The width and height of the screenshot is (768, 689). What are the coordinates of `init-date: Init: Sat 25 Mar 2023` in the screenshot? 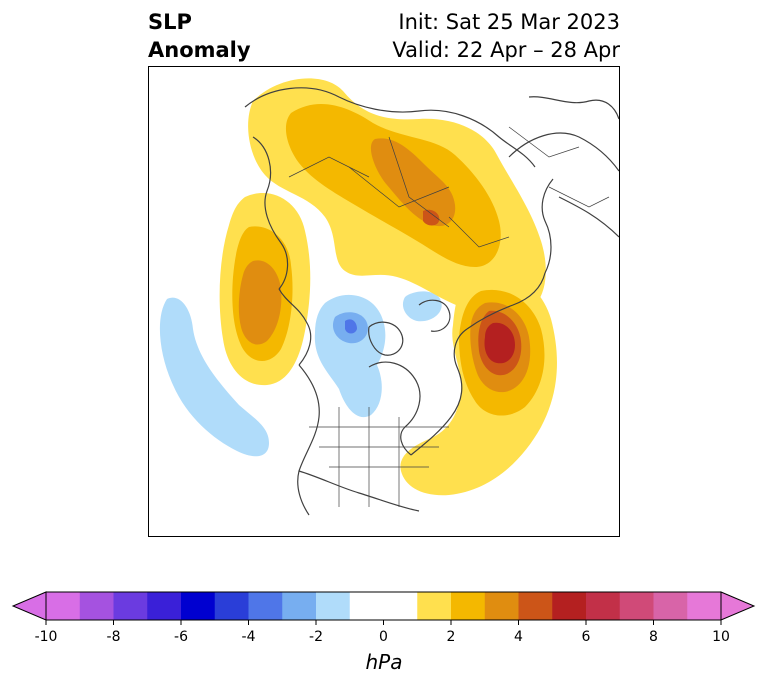 It's located at (509, 22).